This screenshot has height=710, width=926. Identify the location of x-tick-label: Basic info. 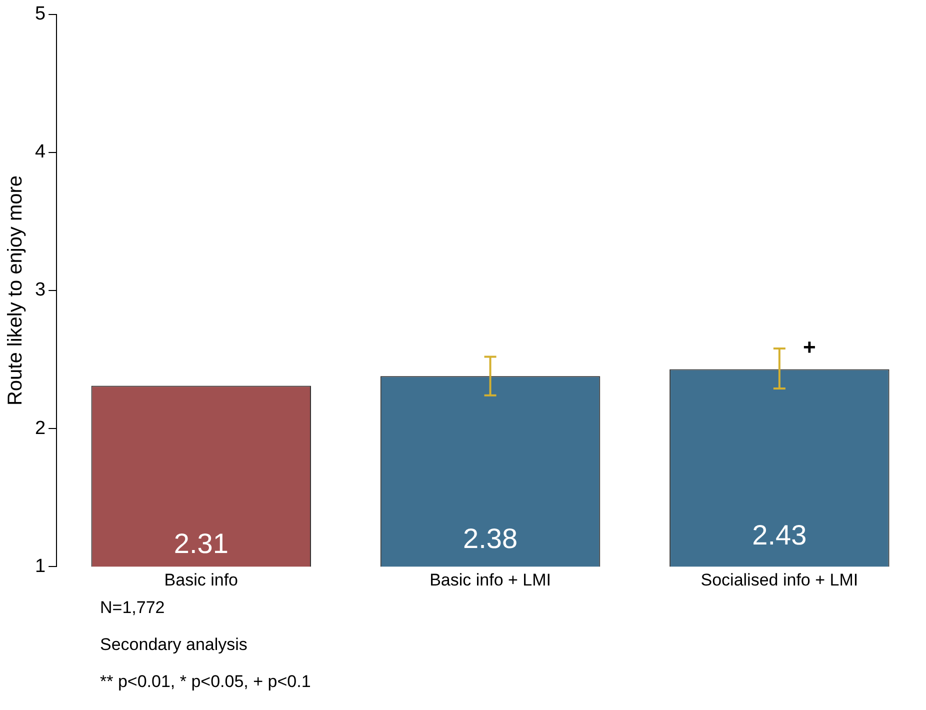
(201, 580).